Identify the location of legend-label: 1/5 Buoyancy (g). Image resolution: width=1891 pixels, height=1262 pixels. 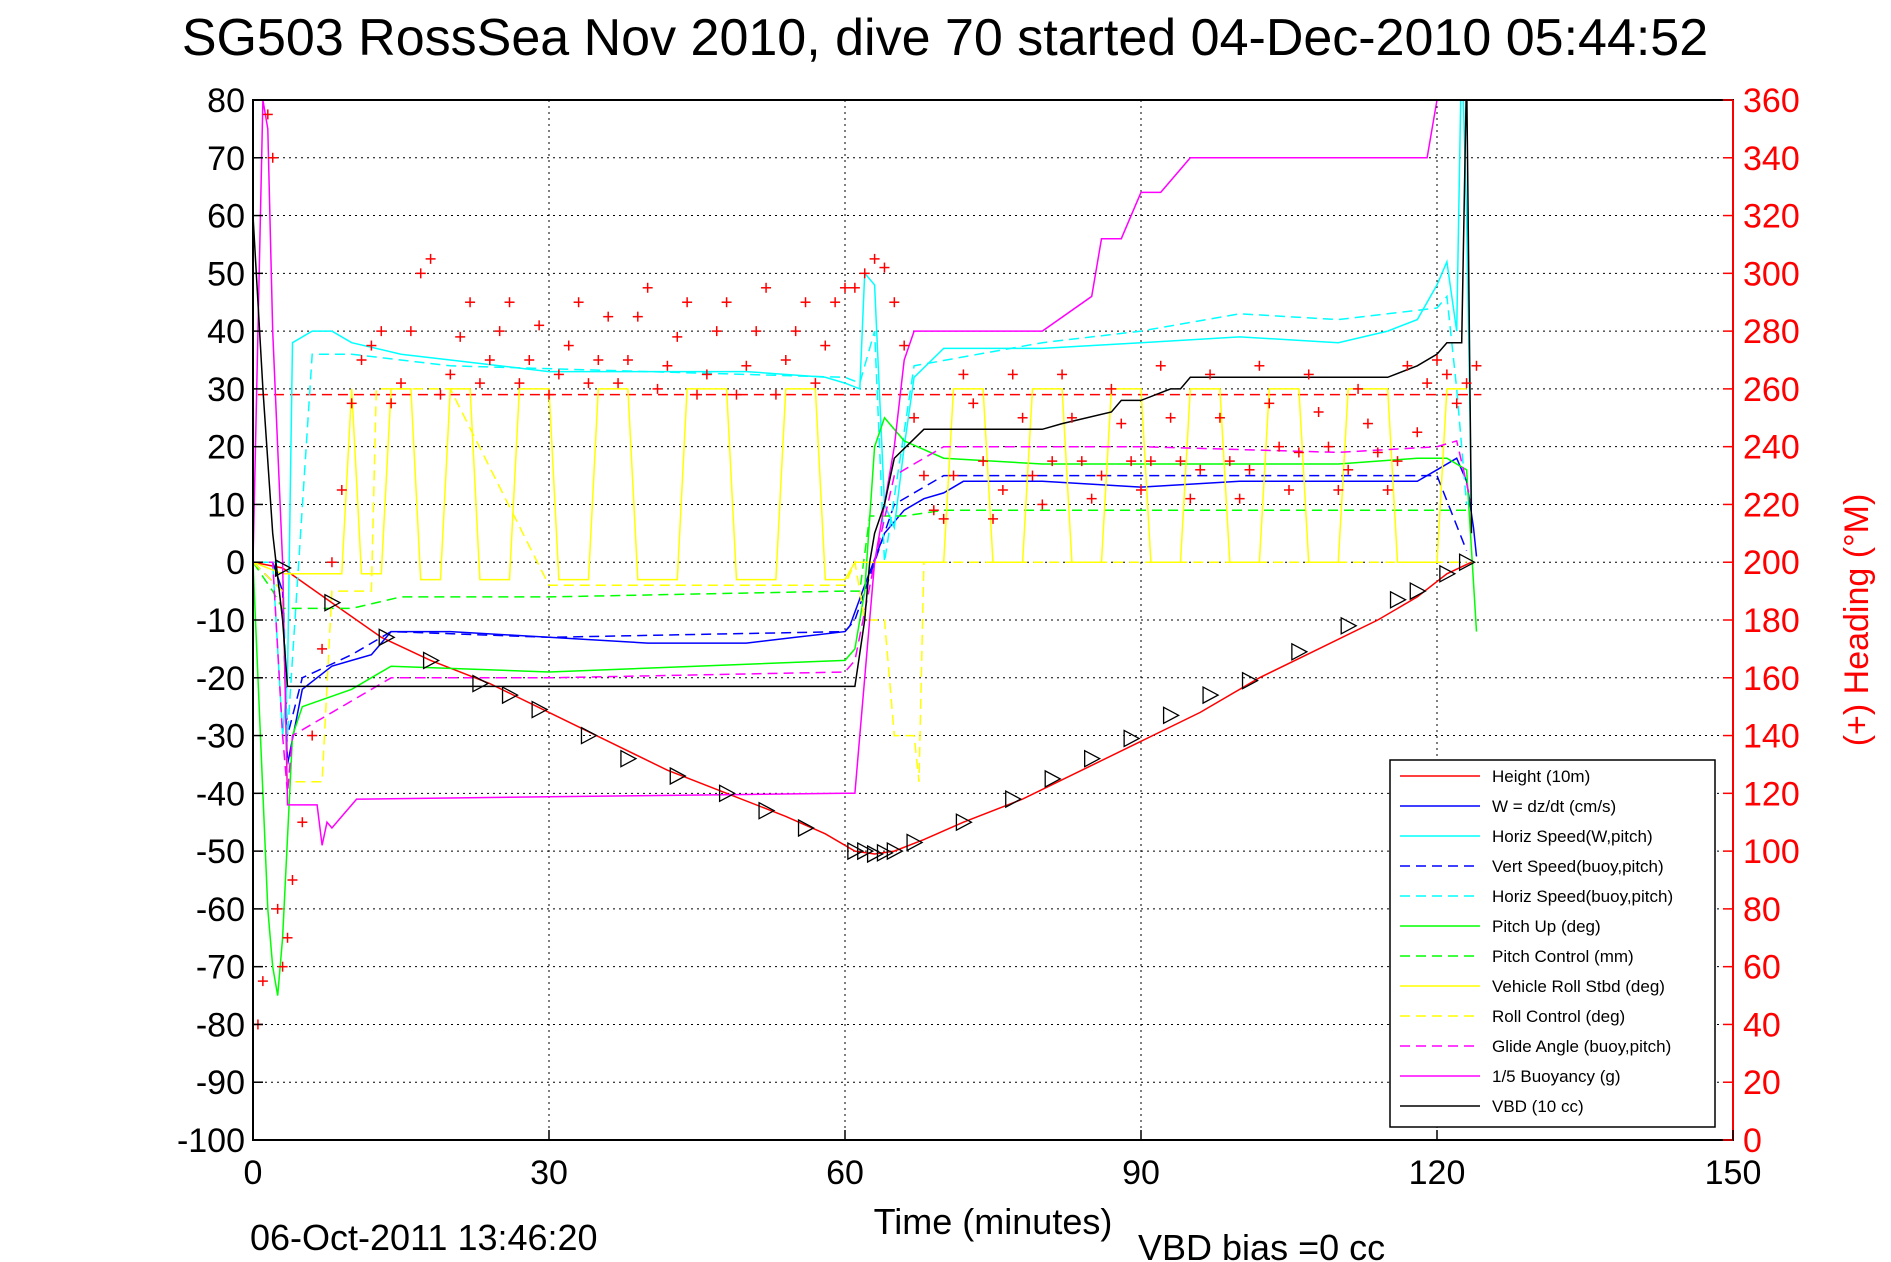
(1556, 1076).